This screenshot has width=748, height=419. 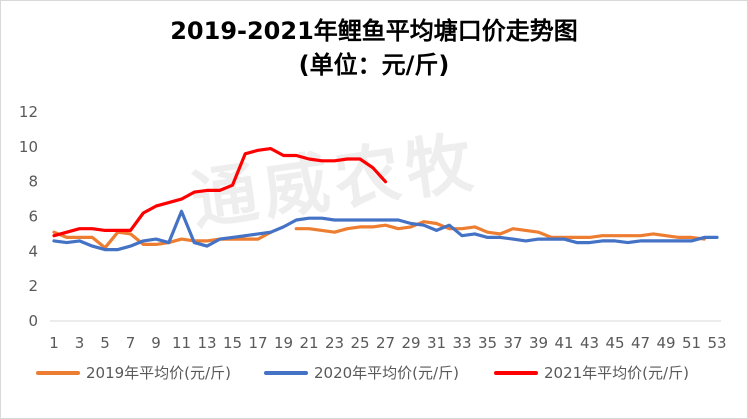 What do you see at coordinates (487, 343) in the screenshot?
I see `x-tick-label: 35` at bounding box center [487, 343].